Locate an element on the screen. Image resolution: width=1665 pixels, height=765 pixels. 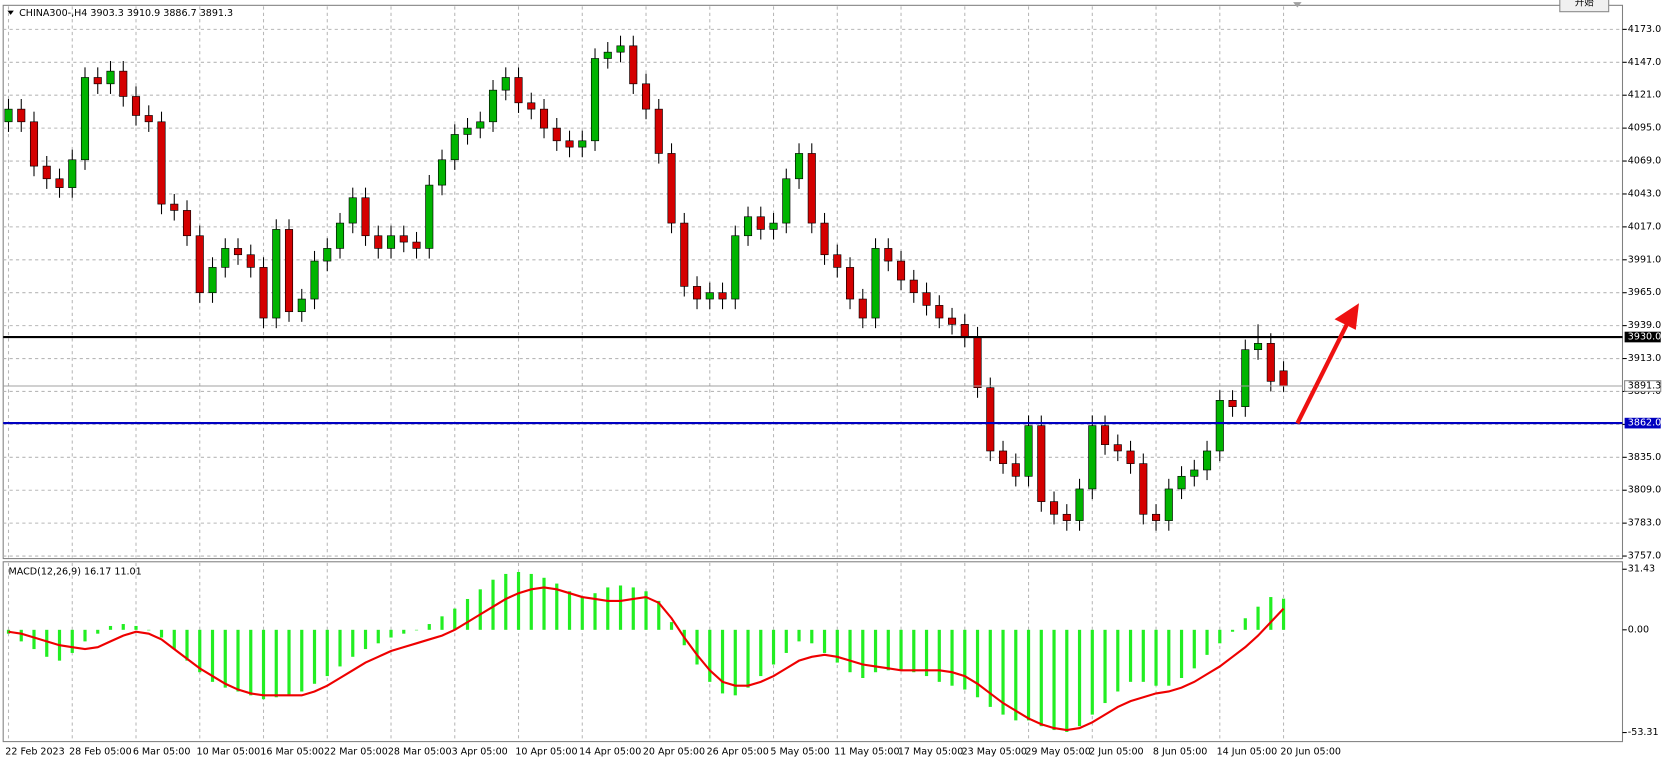
signal-line is located at coordinates (646, 659).